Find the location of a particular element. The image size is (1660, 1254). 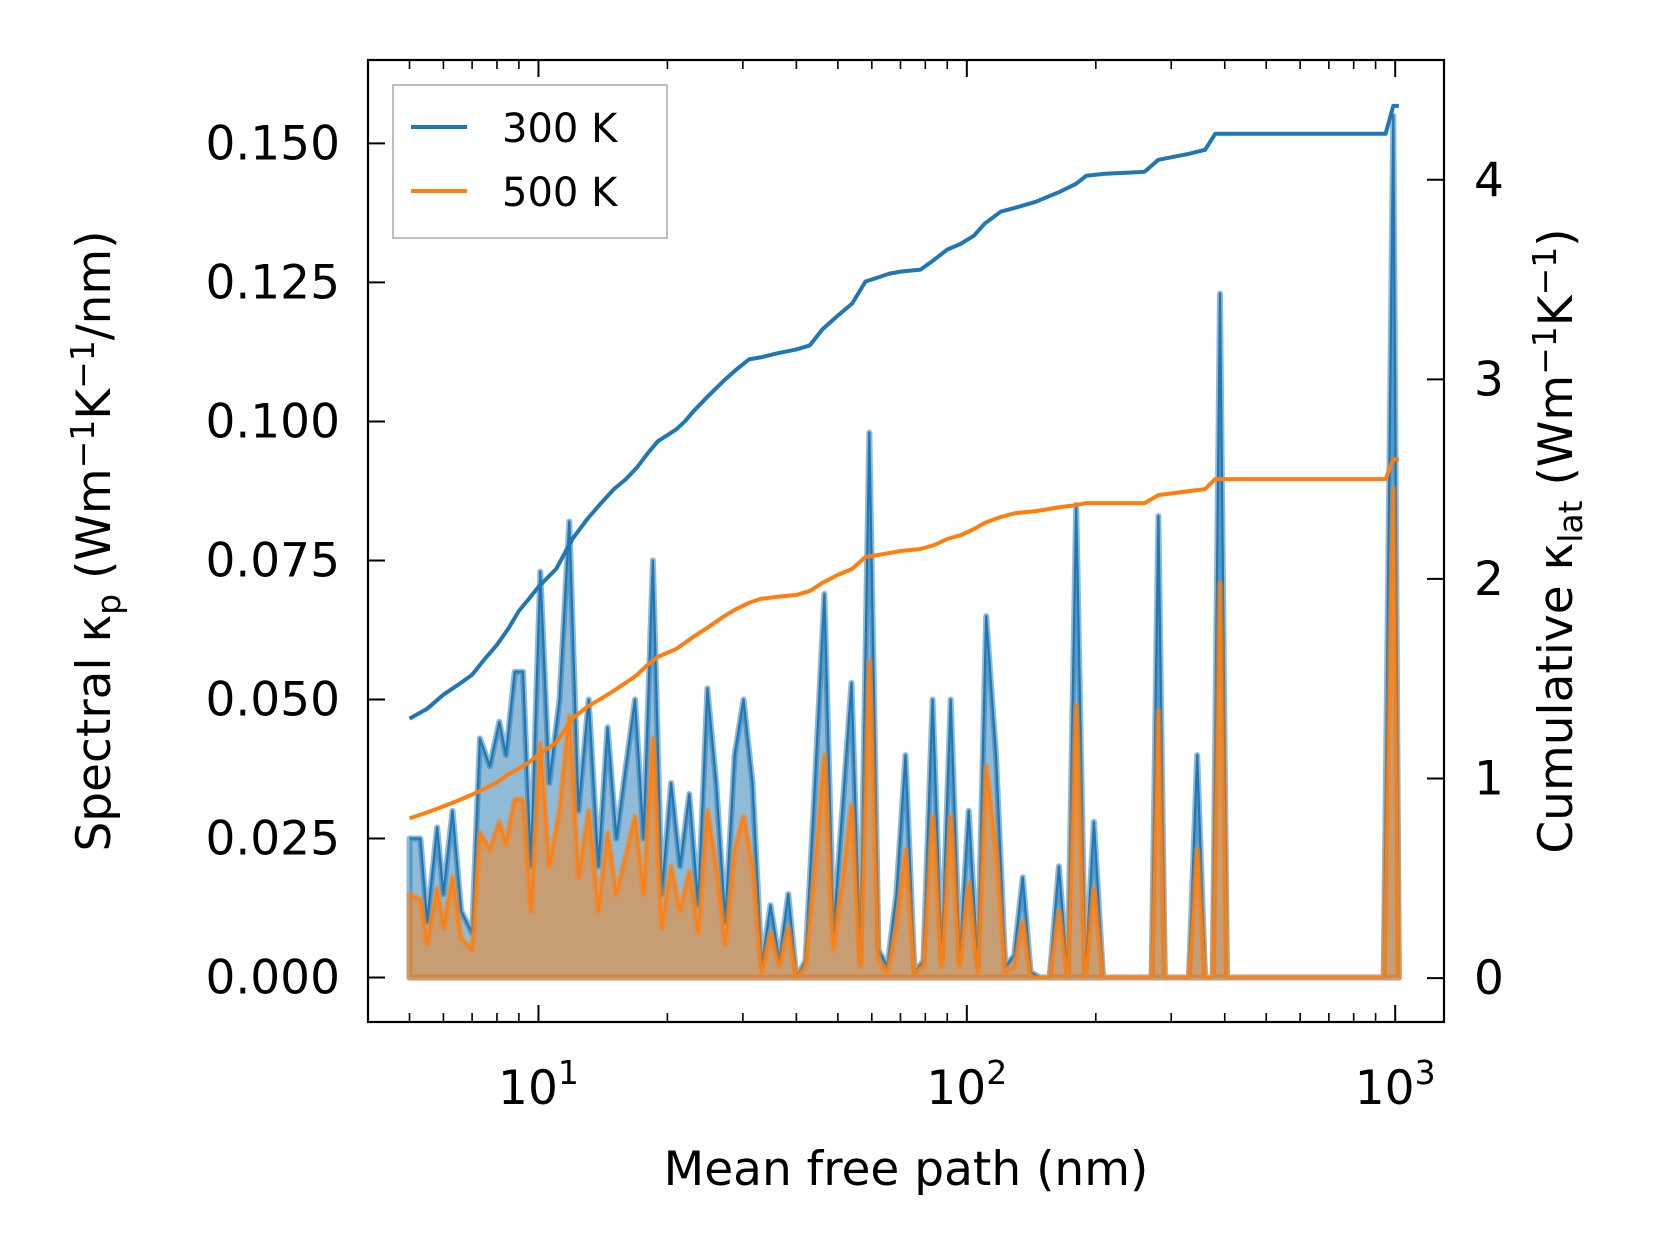

right-axis-label-prefix: Cumulative κ is located at coordinates (1556, 698).